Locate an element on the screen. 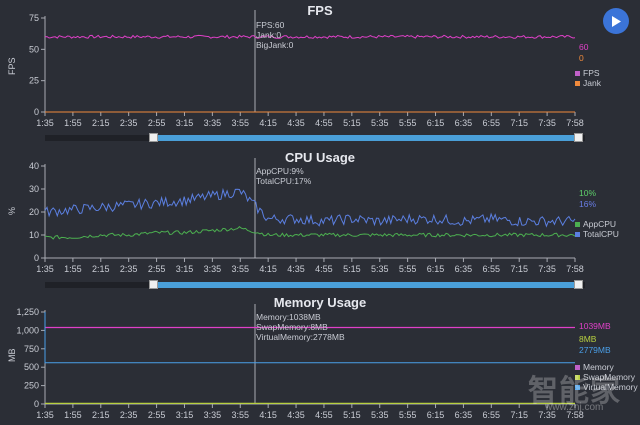 Image resolution: width=640 pixels, height=425 pixels. series-line-virtualmemory is located at coordinates (309, 338).